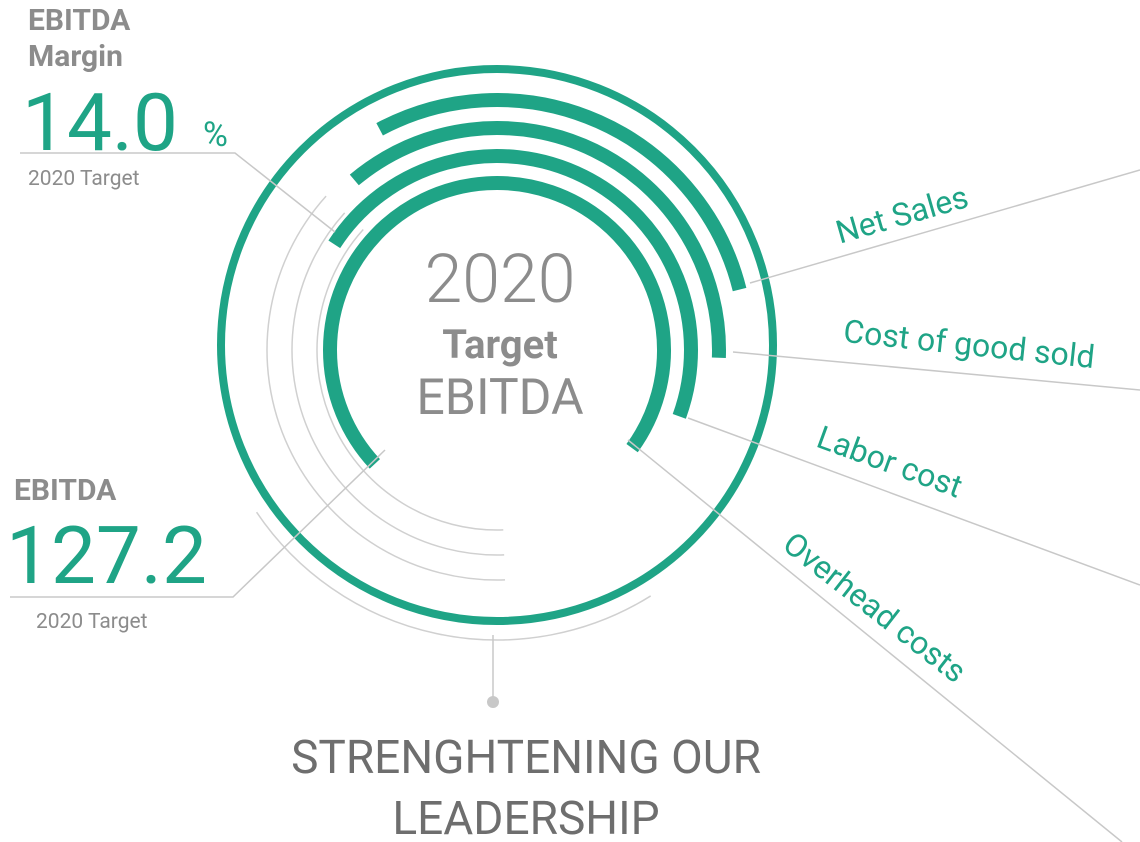 The height and width of the screenshot is (842, 1140). What do you see at coordinates (525, 817) in the screenshot?
I see `title: LEADERSHIP` at bounding box center [525, 817].